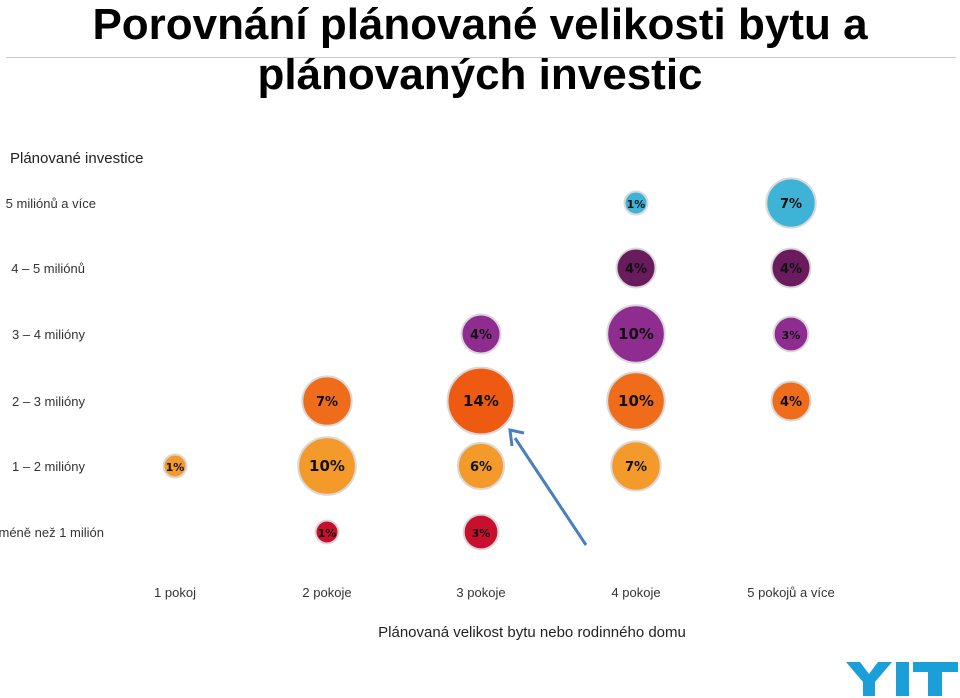 Image resolution: width=960 pixels, height=698 pixels. Describe the element at coordinates (326, 592) in the screenshot. I see `x-tick-label: 2 pokoje` at that location.